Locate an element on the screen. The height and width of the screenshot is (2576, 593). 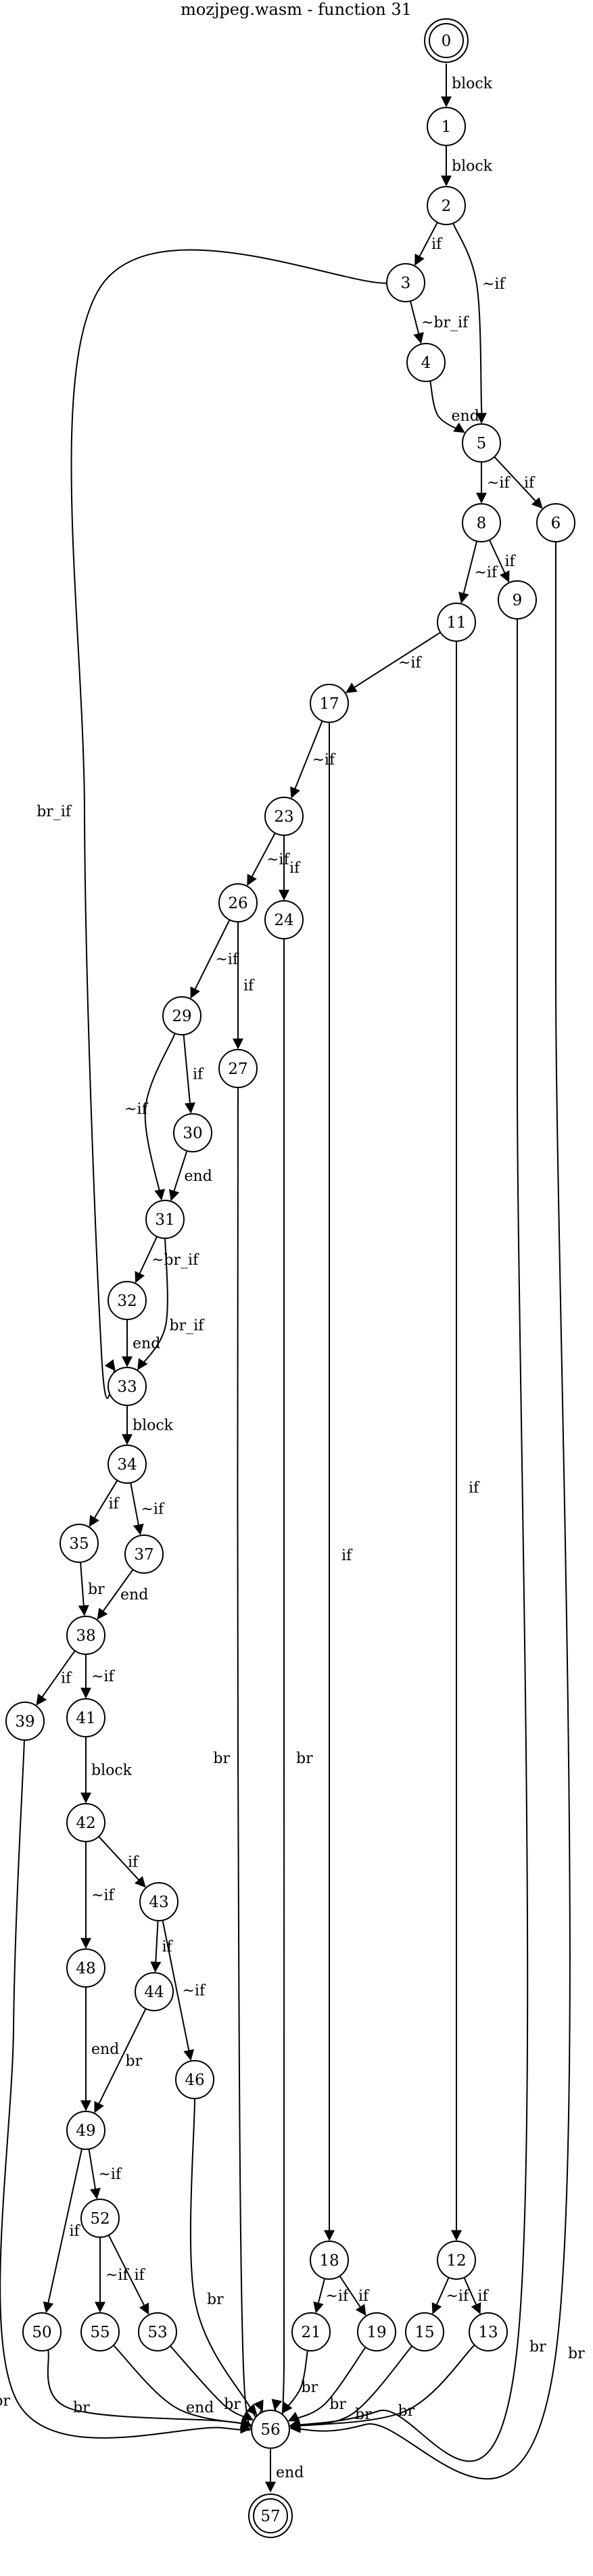
node-21: 21 is located at coordinates (311, 2331).